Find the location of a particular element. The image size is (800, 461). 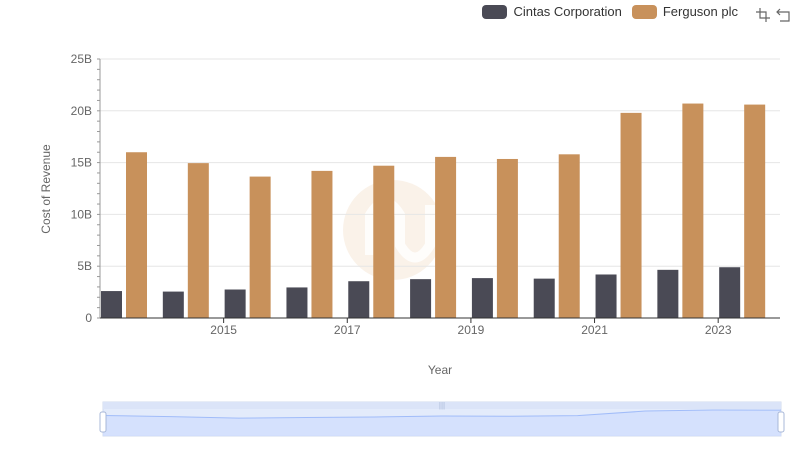

bar-ferguson-2024 is located at coordinates (755, 211).